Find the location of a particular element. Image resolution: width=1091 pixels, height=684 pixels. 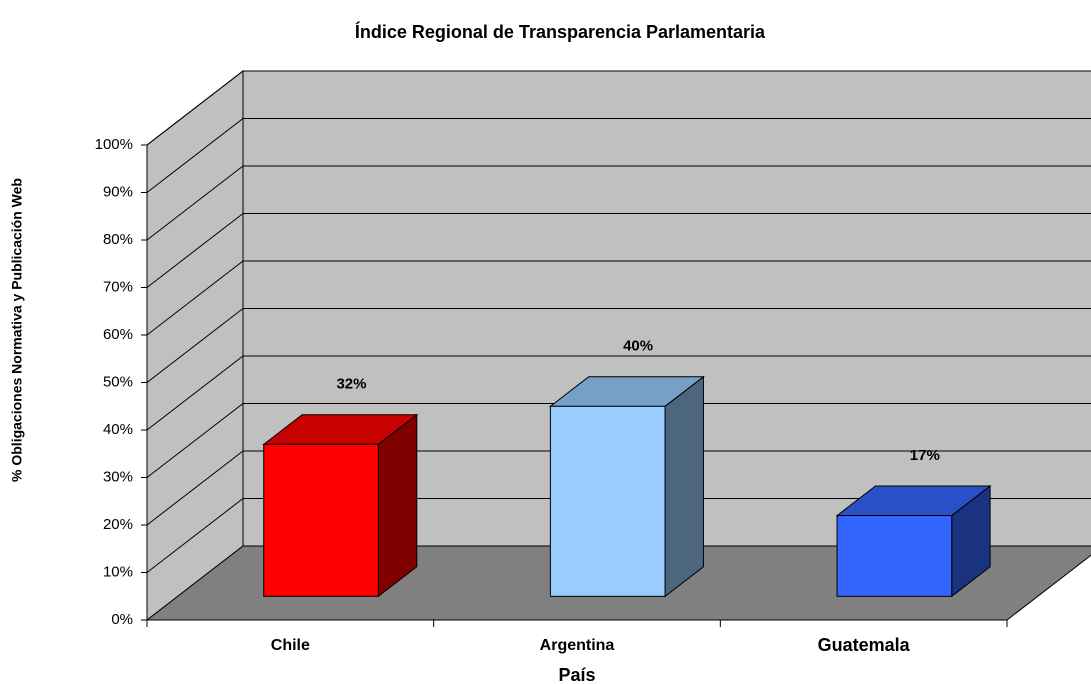

y-tick-label: 70% is located at coordinates (118, 286).